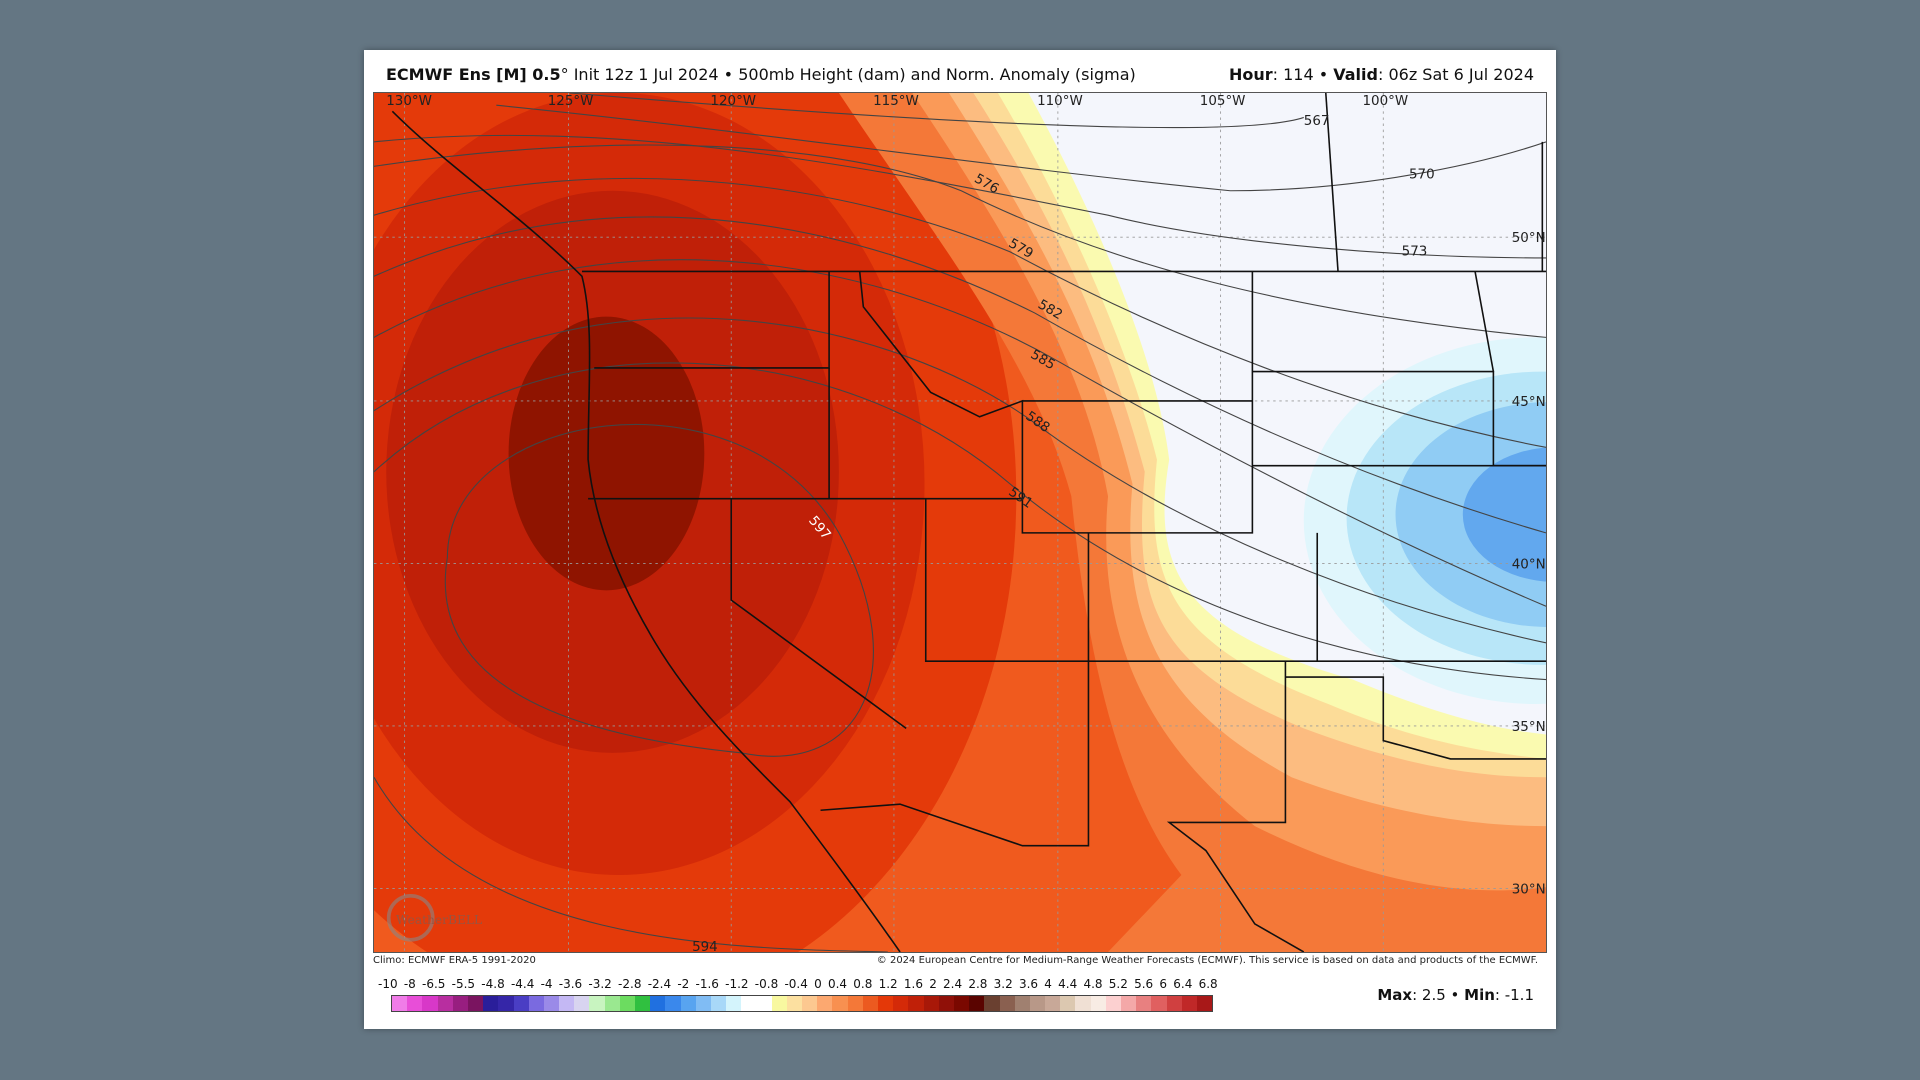  Describe the element at coordinates (1422, 175) in the screenshot. I see `svg-text: 570` at that location.